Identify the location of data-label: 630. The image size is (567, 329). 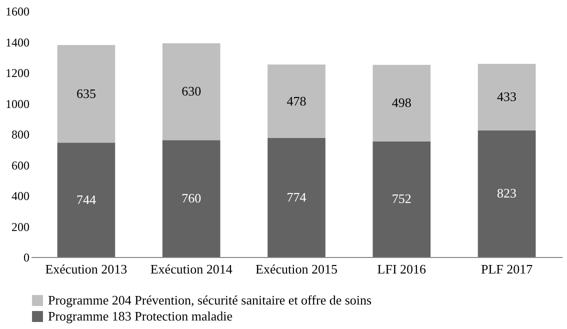
(192, 91).